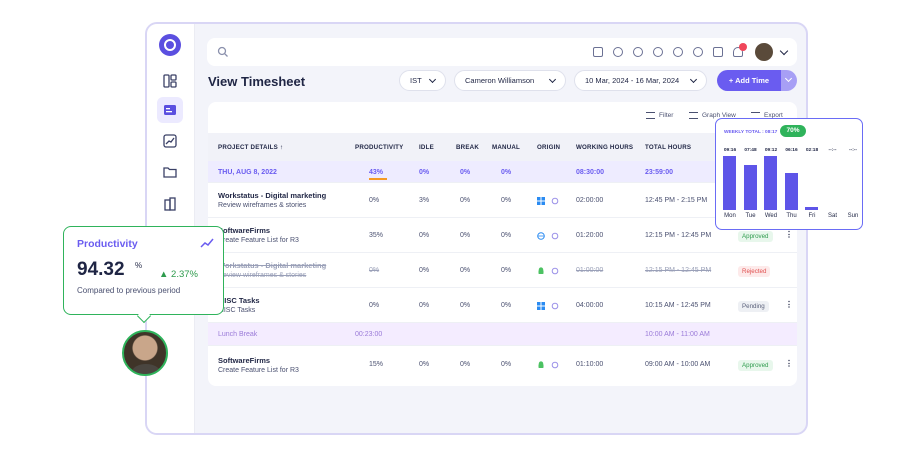 This screenshot has width=914, height=465. What do you see at coordinates (129, 290) in the screenshot?
I see `productivity-comparison: Compared to previous period` at bounding box center [129, 290].